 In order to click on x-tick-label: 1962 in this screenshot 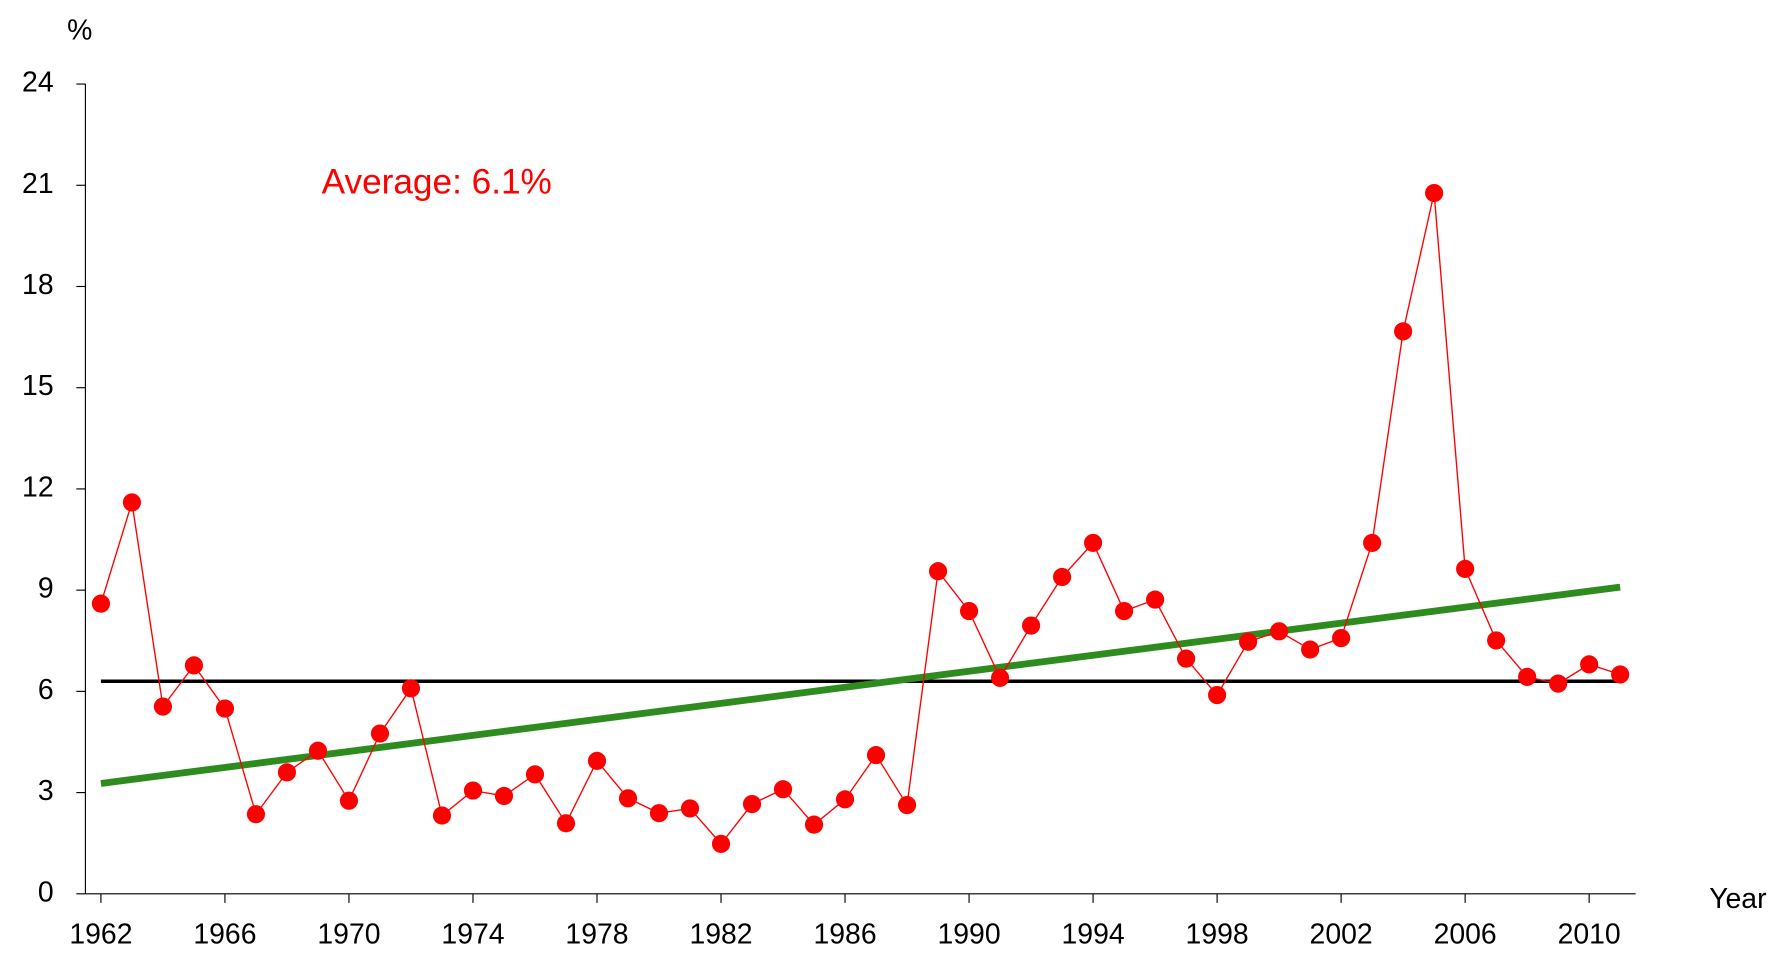, I will do `click(100, 934)`.